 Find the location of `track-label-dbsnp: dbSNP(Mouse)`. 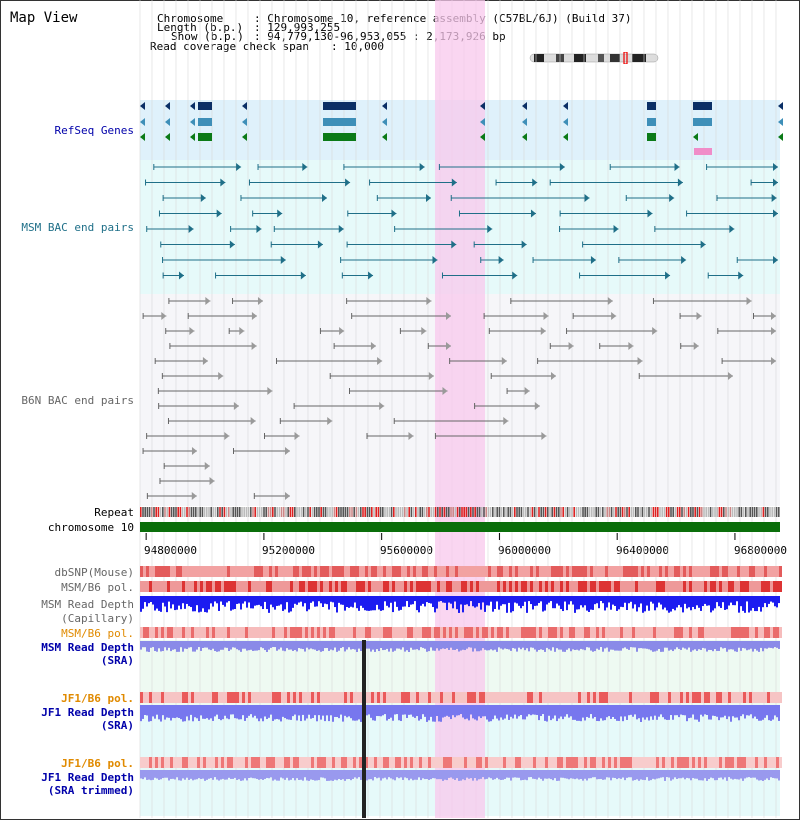

track-label-dbsnp: dbSNP(Mouse) is located at coordinates (94, 572).